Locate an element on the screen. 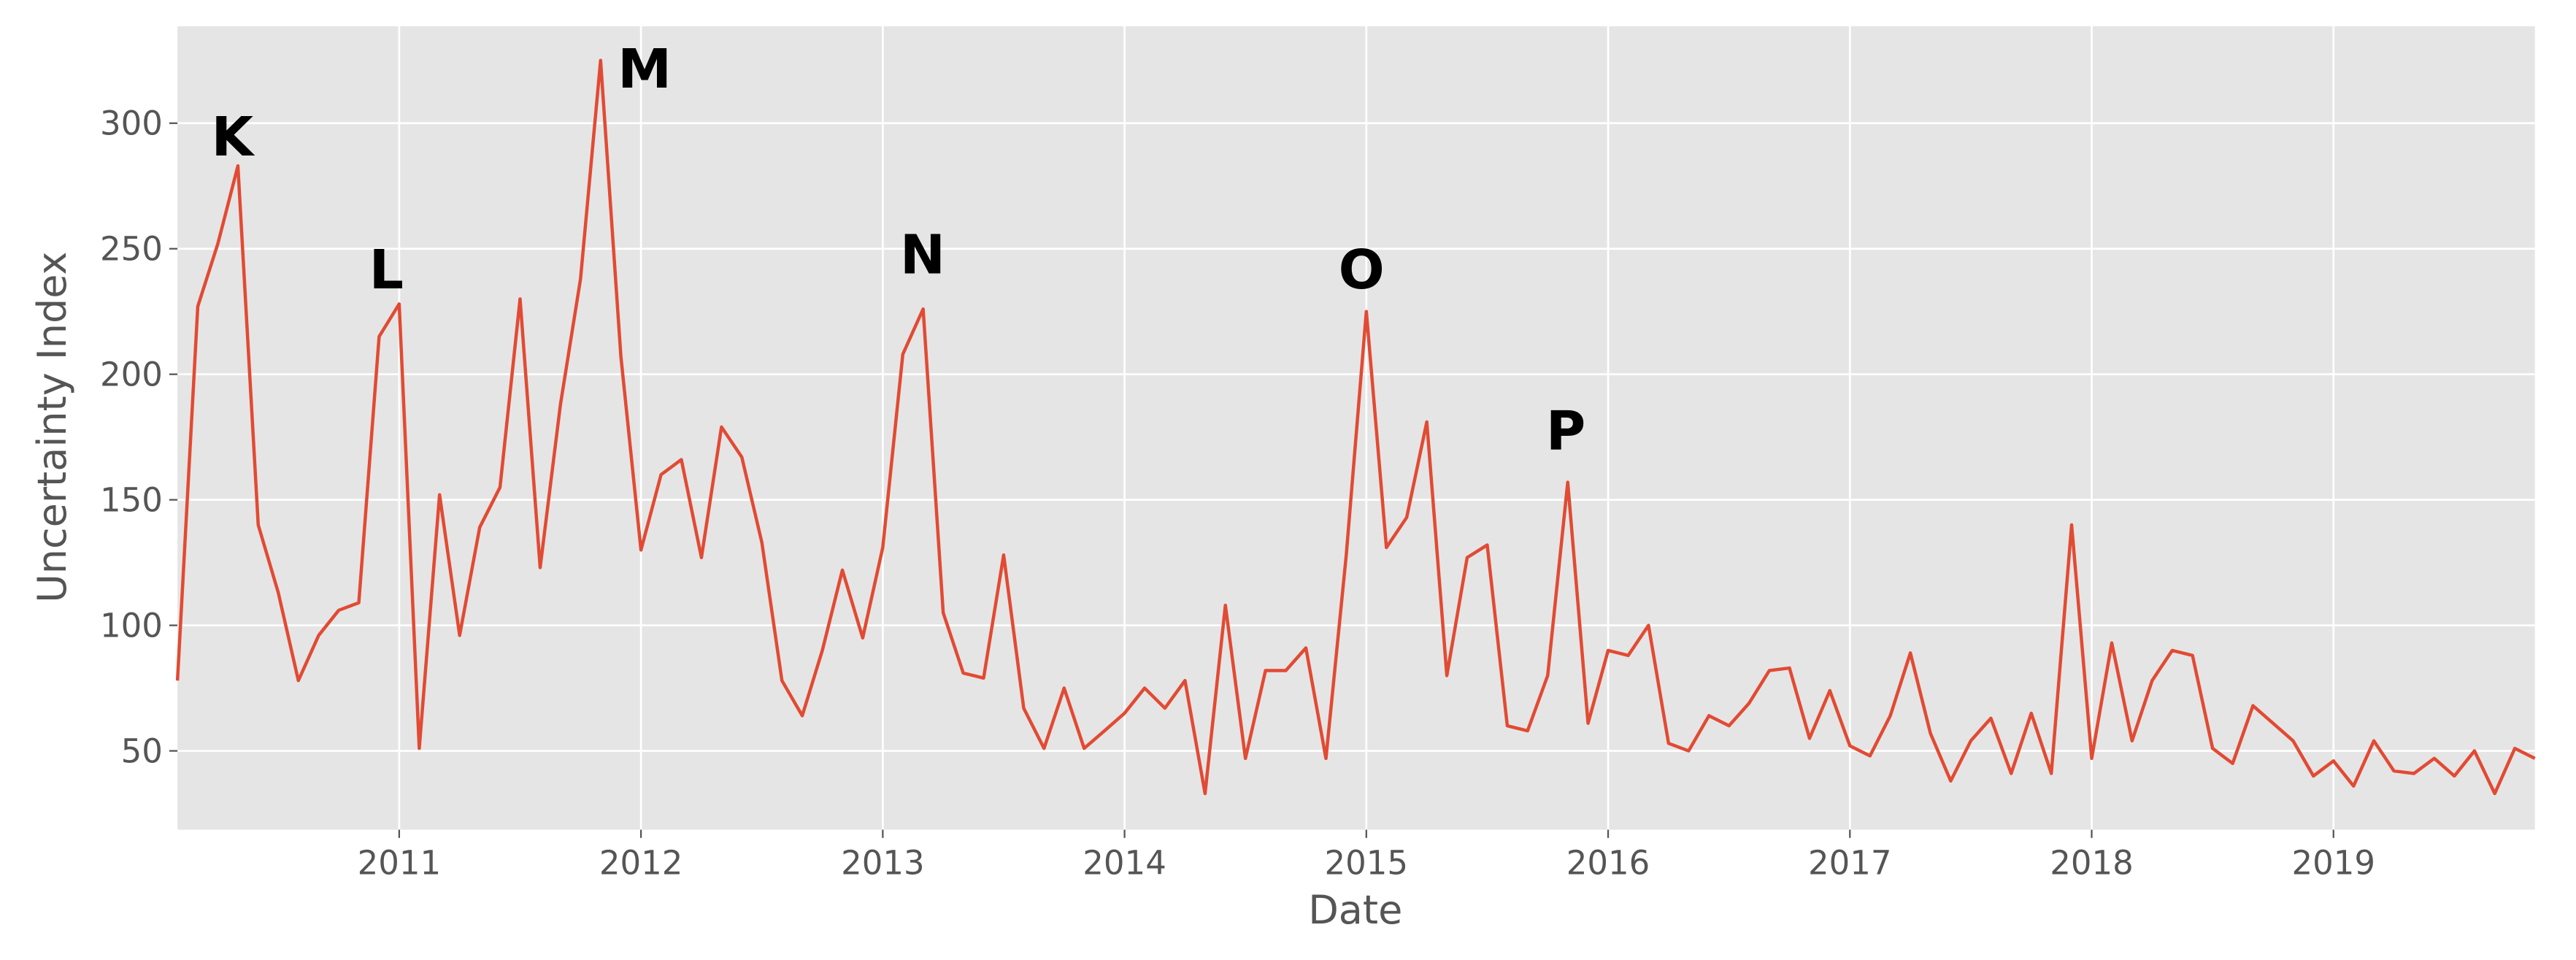 This screenshot has width=2576, height=960. x-tick-label: 2014 is located at coordinates (1124, 862).